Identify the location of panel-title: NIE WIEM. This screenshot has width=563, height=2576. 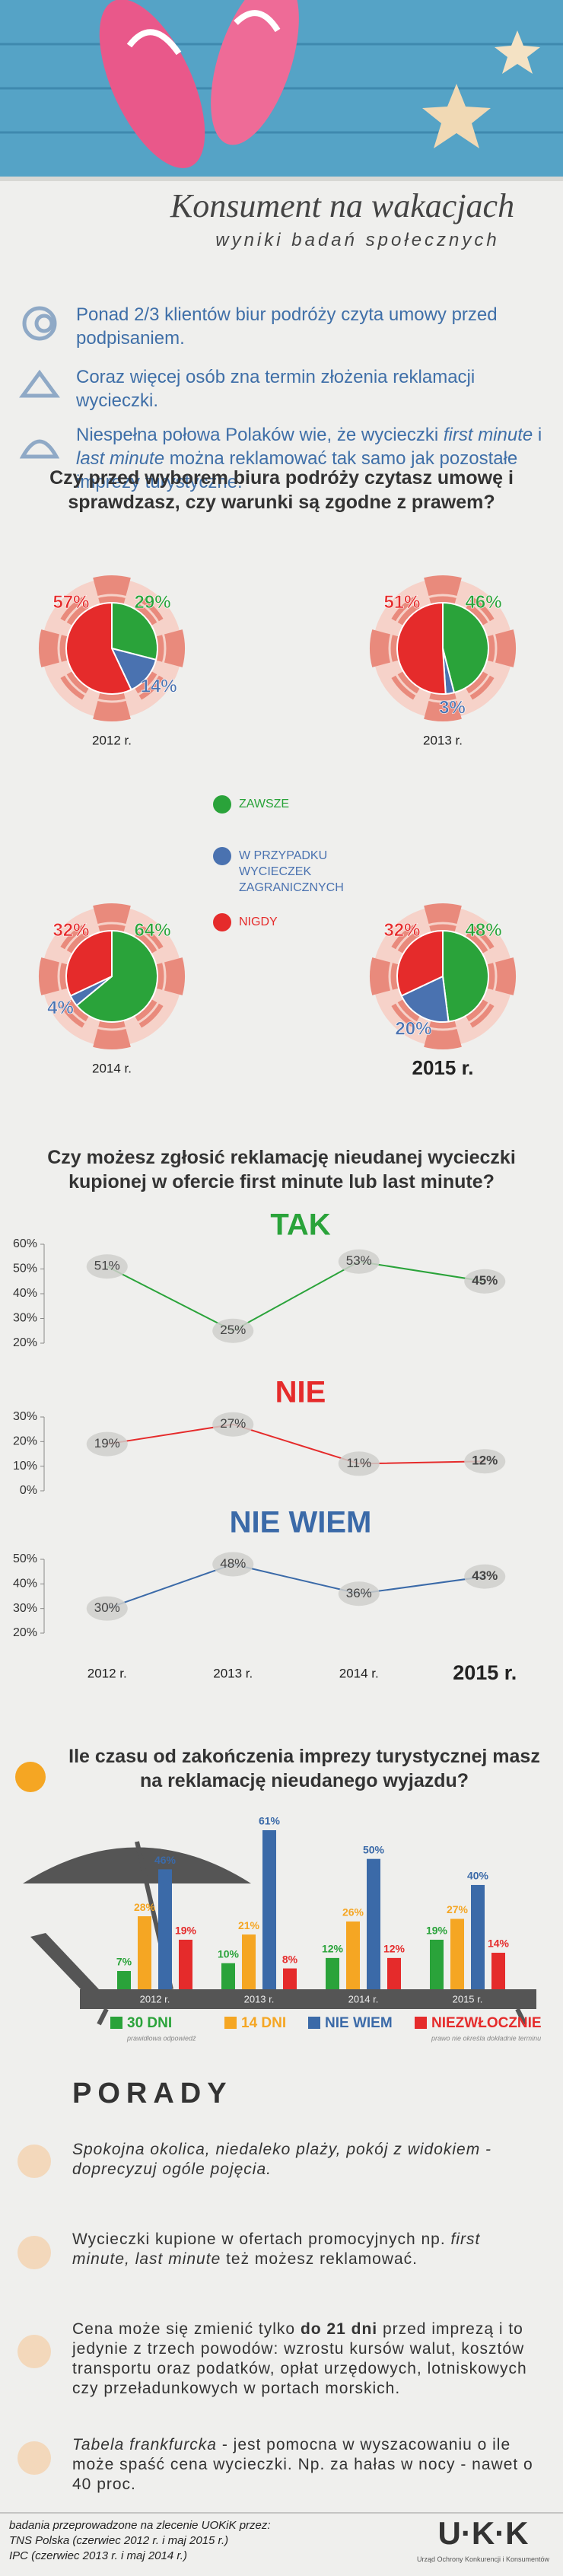
(301, 1523).